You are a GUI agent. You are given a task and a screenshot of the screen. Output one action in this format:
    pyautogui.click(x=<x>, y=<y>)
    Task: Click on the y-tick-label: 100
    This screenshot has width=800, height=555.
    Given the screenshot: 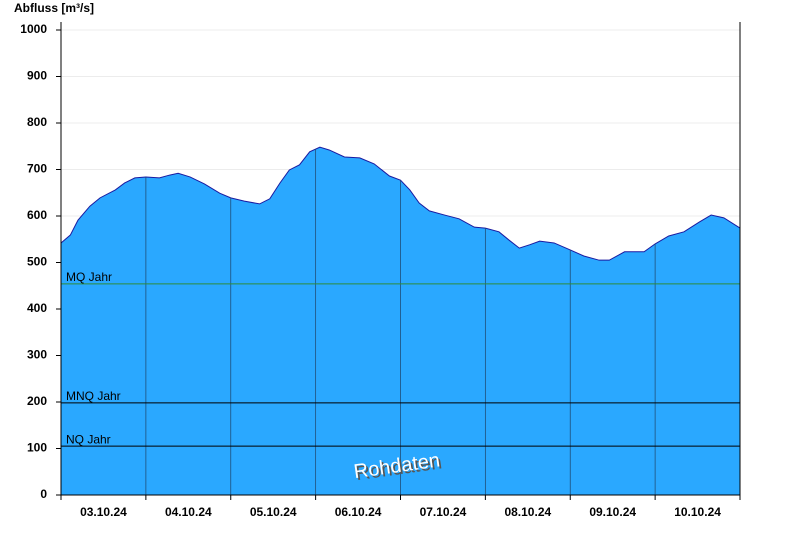 What is the action you would take?
    pyautogui.click(x=37, y=448)
    